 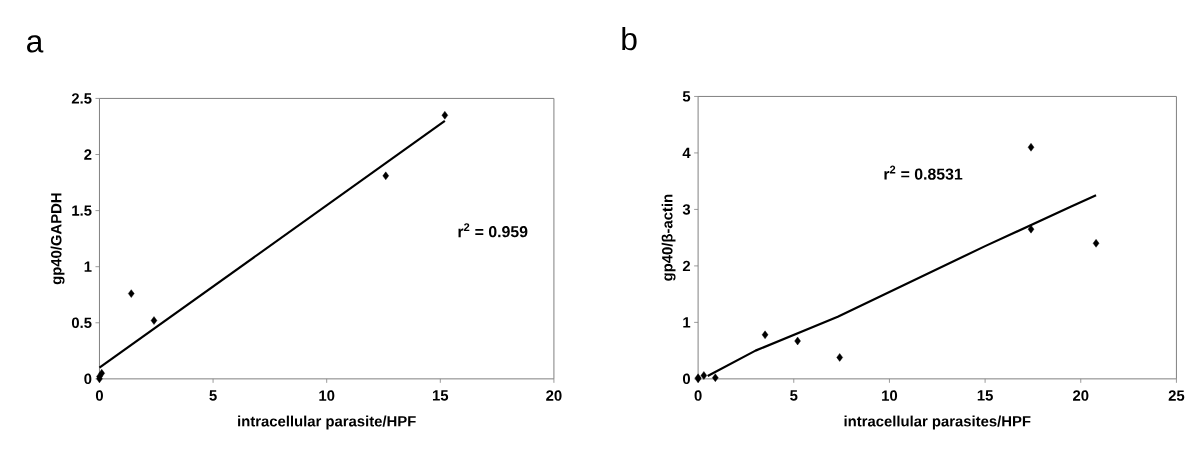 What do you see at coordinates (35, 43) in the screenshot?
I see `chart-title: a` at bounding box center [35, 43].